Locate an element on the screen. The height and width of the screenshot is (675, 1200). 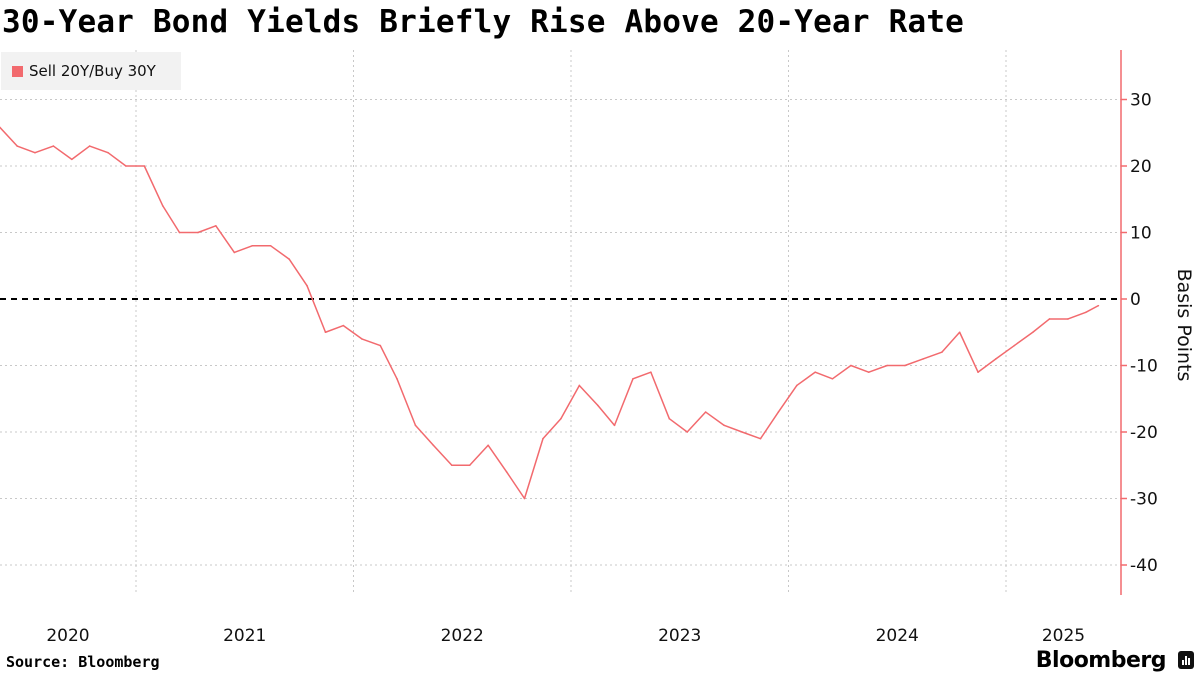
y-tick-label: 0 is located at coordinates (1135, 300).